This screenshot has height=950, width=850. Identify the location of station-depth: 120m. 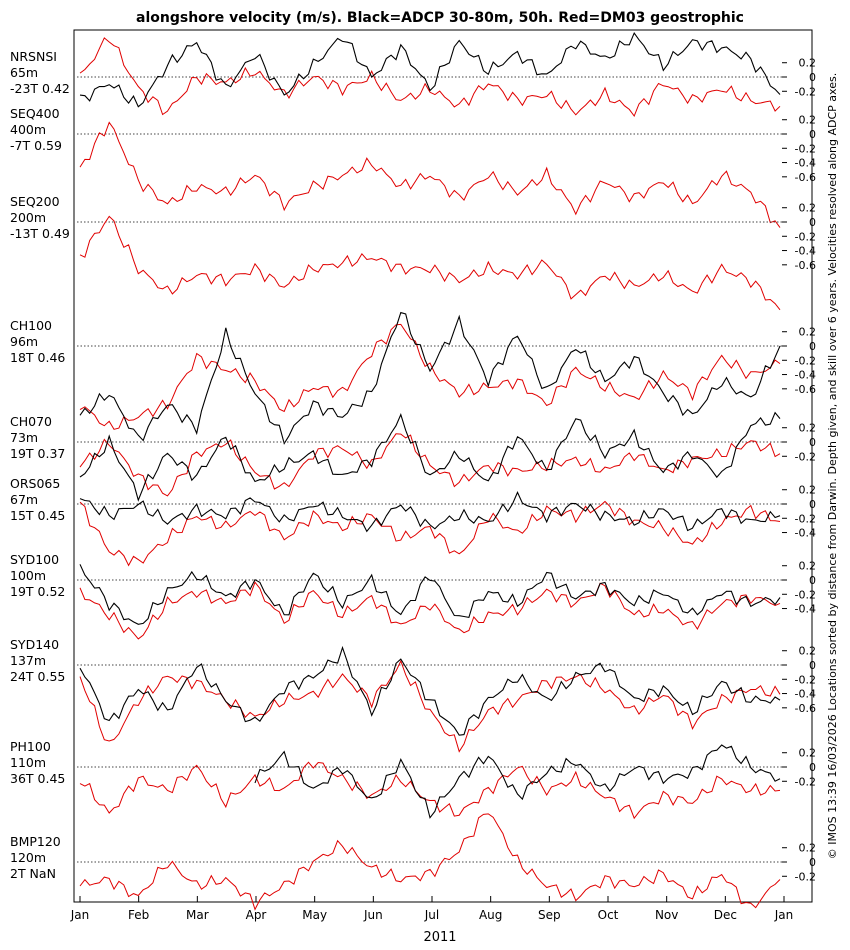
(28, 857).